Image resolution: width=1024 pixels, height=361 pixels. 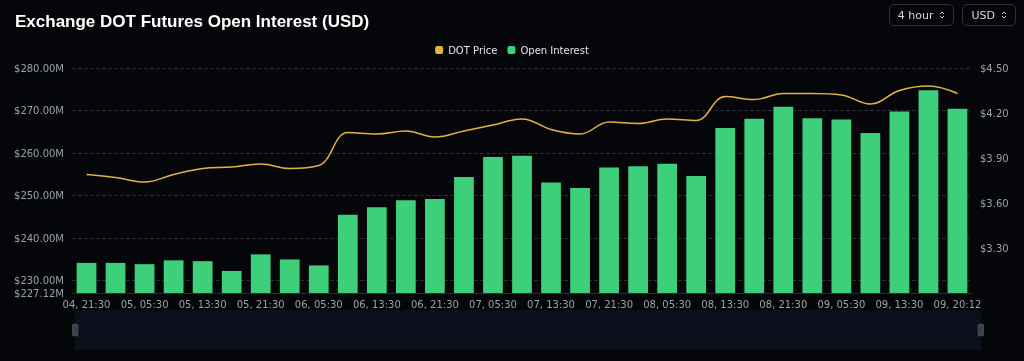 I want to click on x-tick-label: 06, 05:30, so click(x=318, y=304).